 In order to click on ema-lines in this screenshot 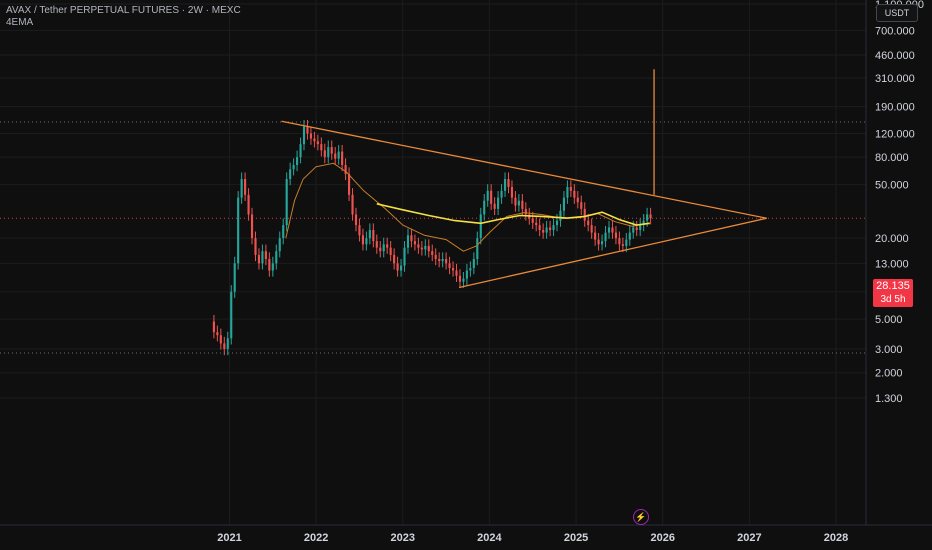, I will do `click(467, 207)`.